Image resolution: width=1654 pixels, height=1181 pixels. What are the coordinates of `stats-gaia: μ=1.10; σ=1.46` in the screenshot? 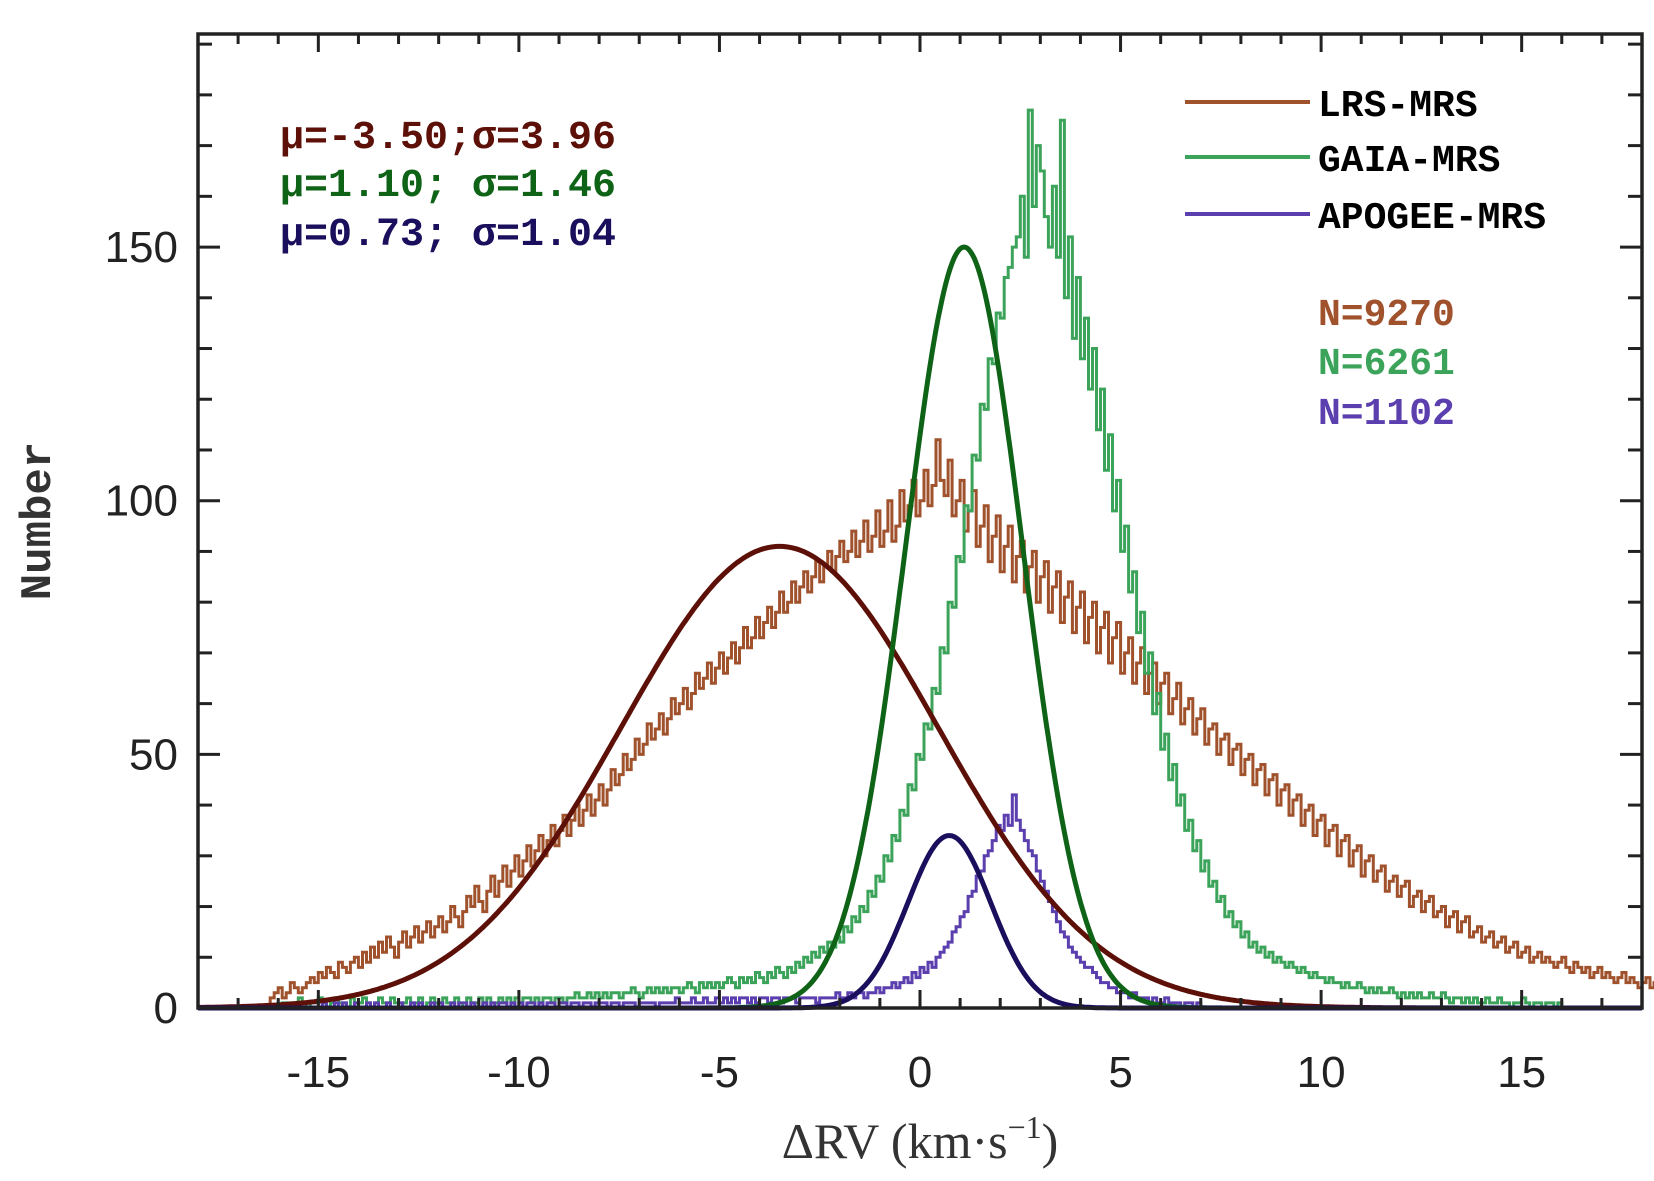 It's located at (448, 186).